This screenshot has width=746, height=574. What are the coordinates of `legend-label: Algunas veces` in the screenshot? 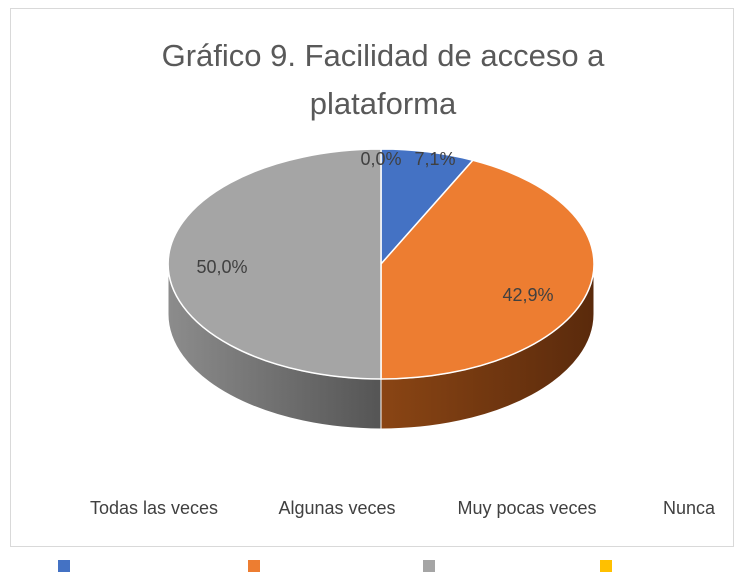 It's located at (336, 508).